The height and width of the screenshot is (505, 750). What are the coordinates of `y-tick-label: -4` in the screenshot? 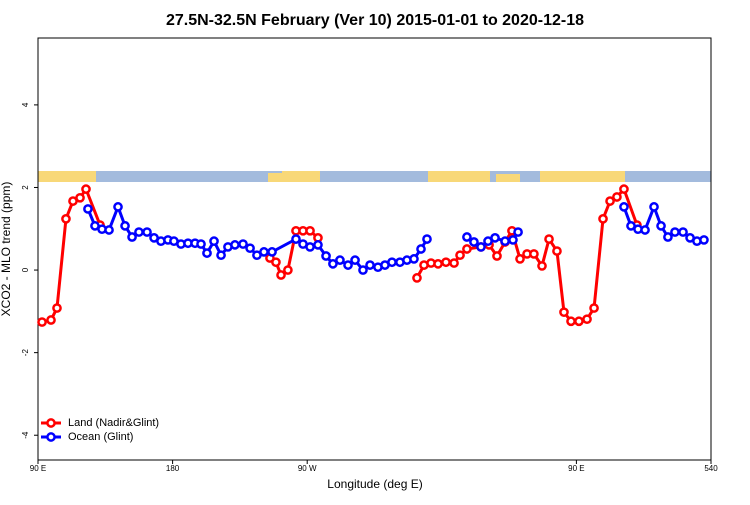 It's located at (25, 435).